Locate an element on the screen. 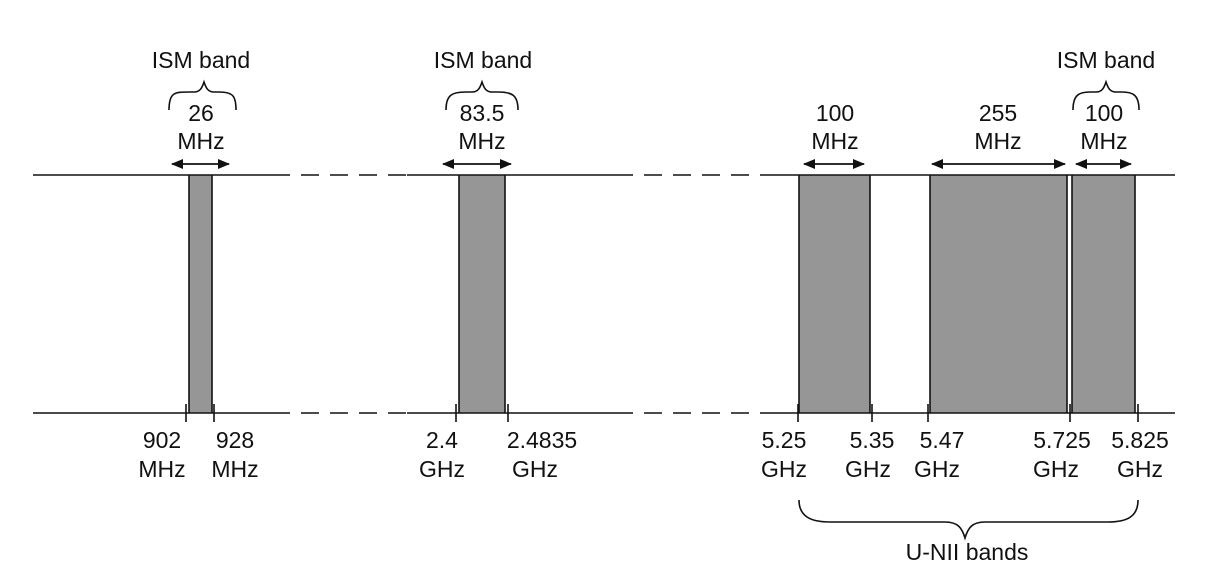 The width and height of the screenshot is (1226, 568). freq-value: 2.4 is located at coordinates (442, 440).